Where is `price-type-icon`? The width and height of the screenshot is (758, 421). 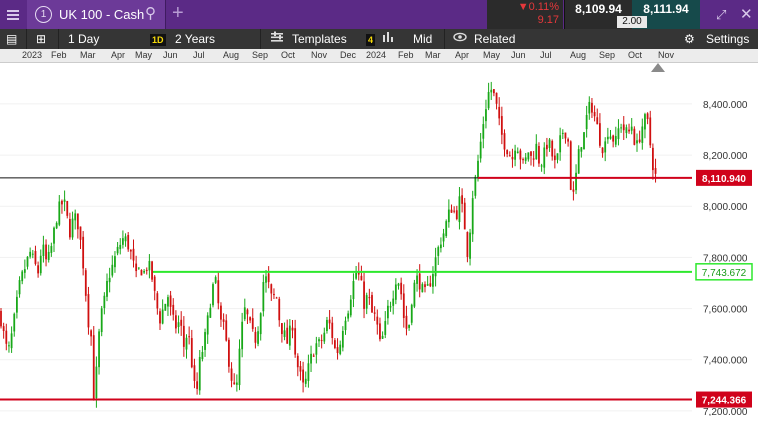
price-type-icon is located at coordinates (388, 39).